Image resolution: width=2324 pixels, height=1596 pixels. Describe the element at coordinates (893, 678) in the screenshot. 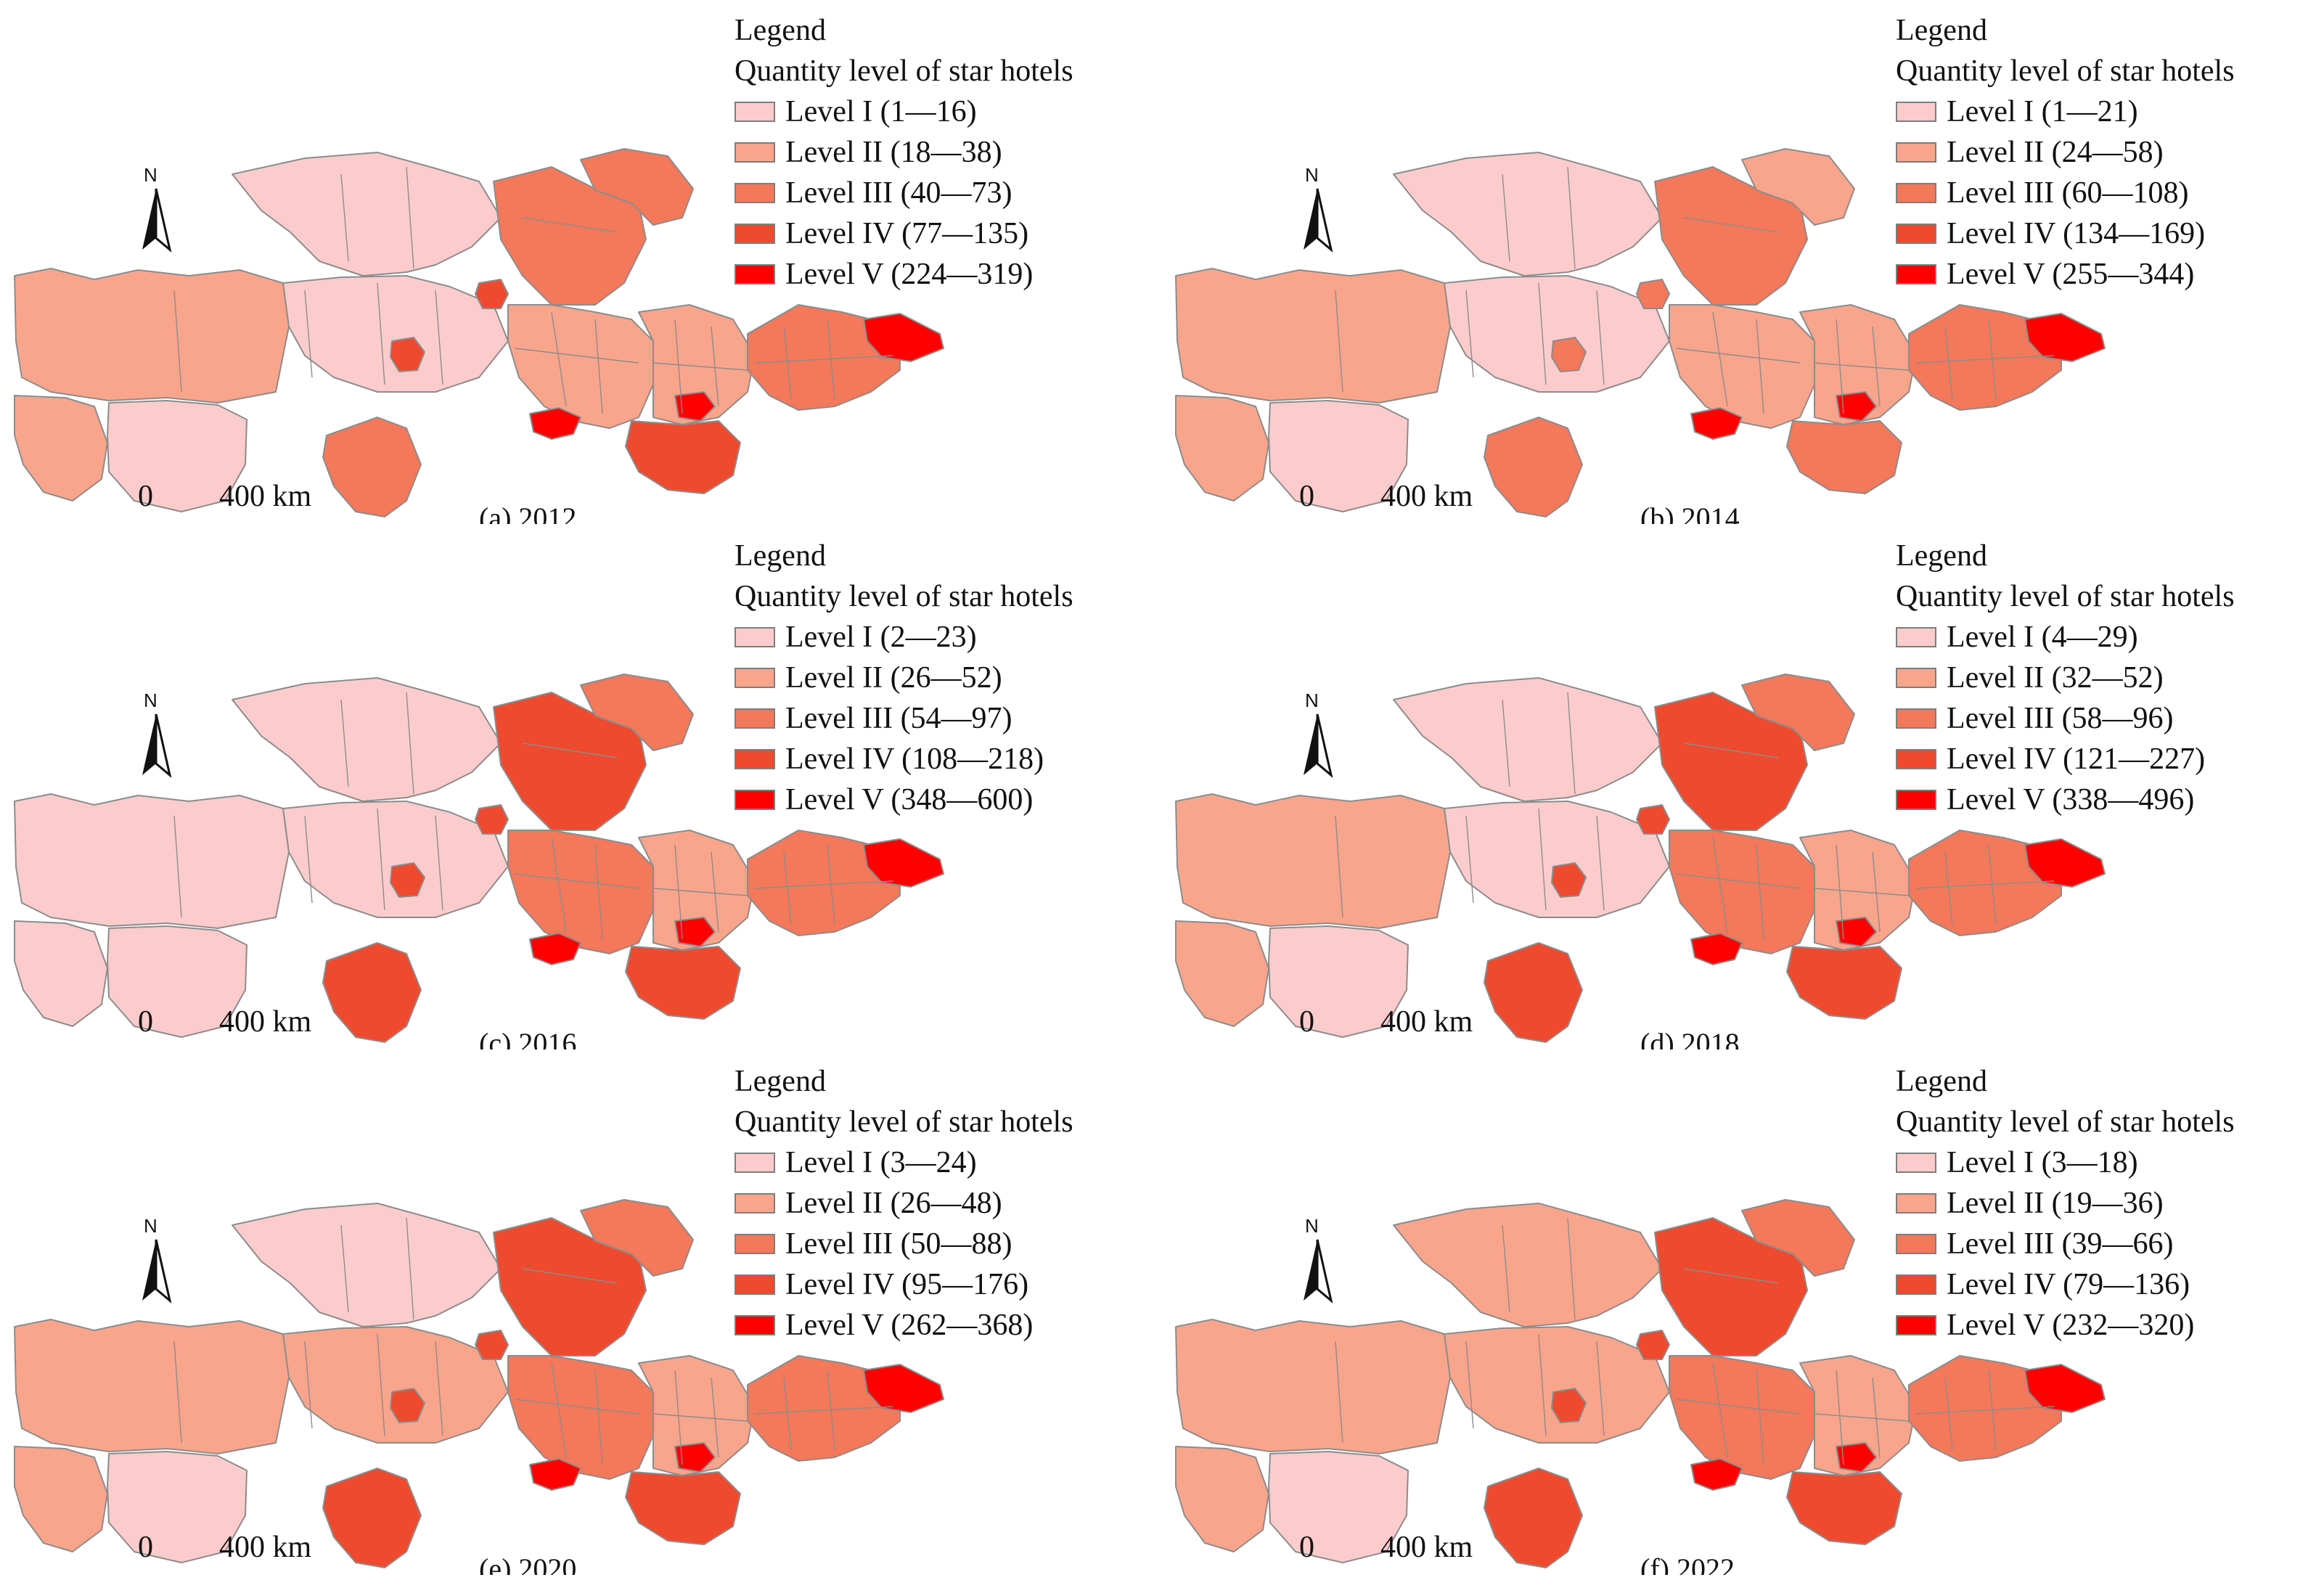

I see `legend-label: Level II (26—52)` at that location.